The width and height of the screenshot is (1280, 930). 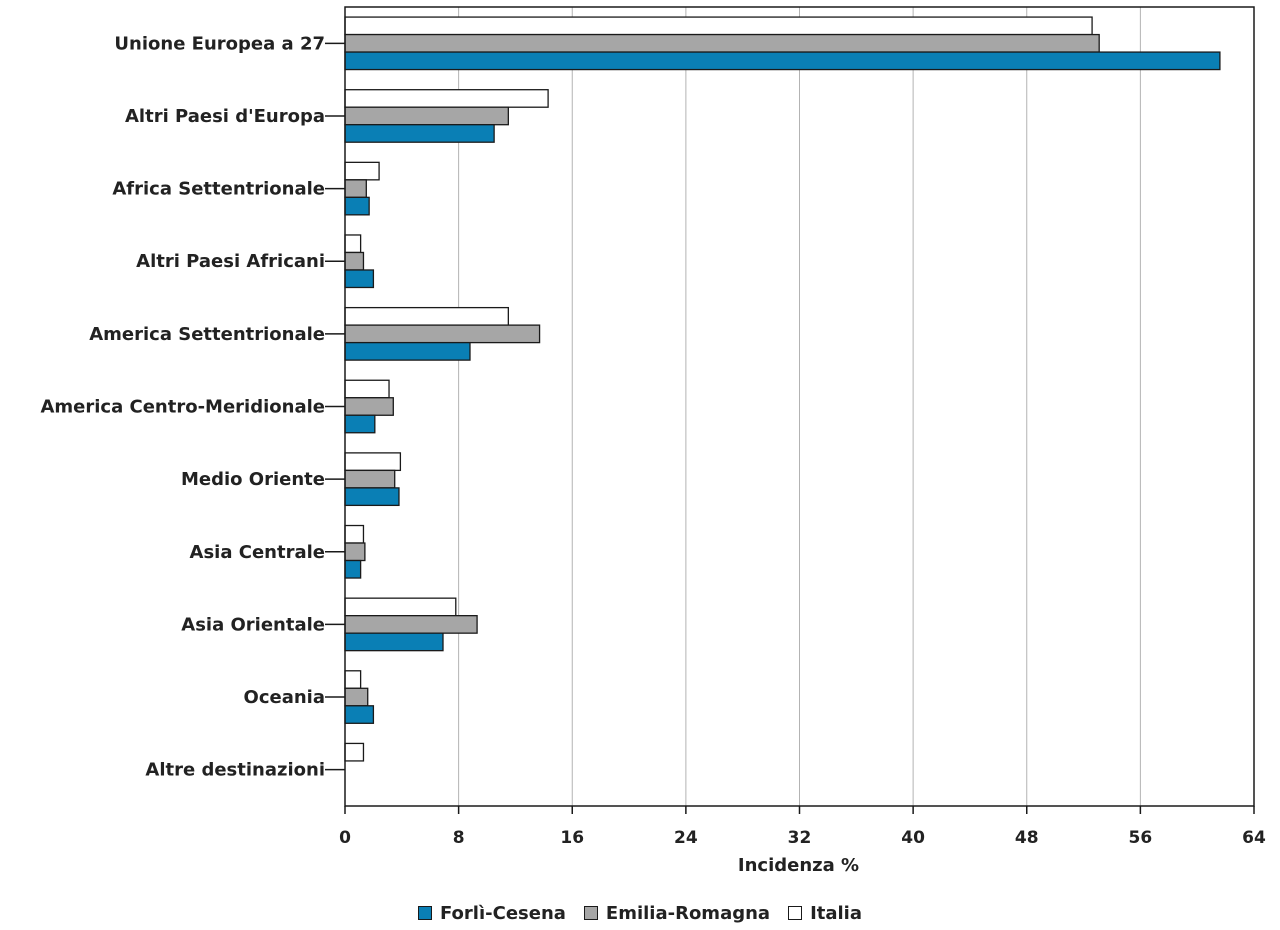 I want to click on category-label: Altre destinazioni, so click(x=235, y=770).